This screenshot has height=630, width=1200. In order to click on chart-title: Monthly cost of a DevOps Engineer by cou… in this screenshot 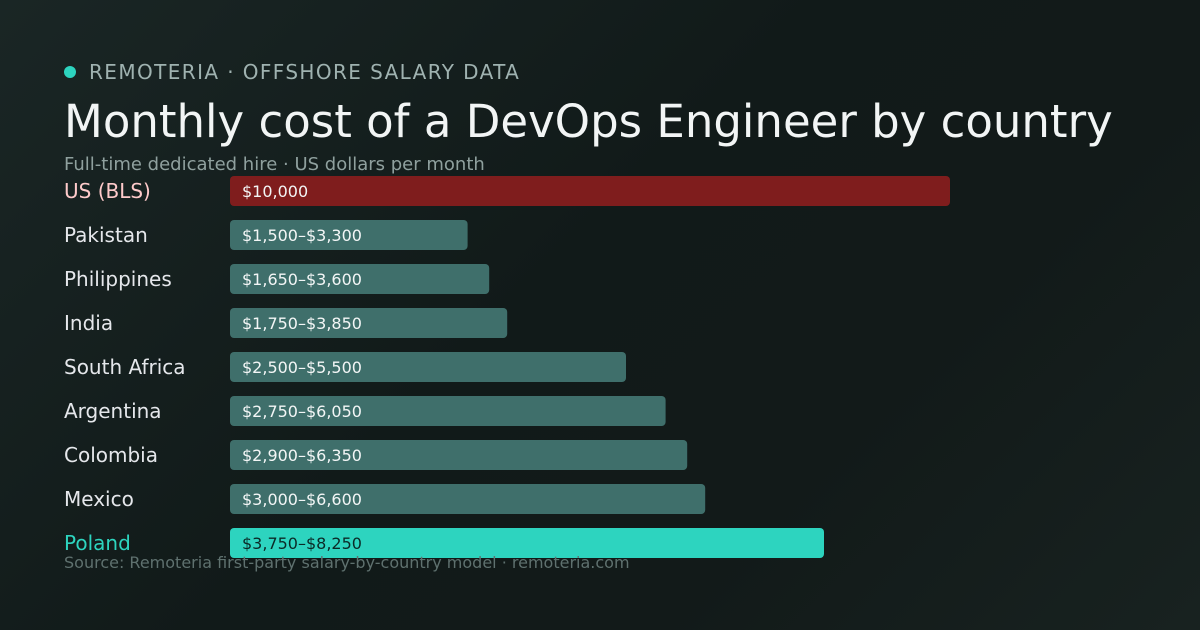, I will do `click(588, 121)`.